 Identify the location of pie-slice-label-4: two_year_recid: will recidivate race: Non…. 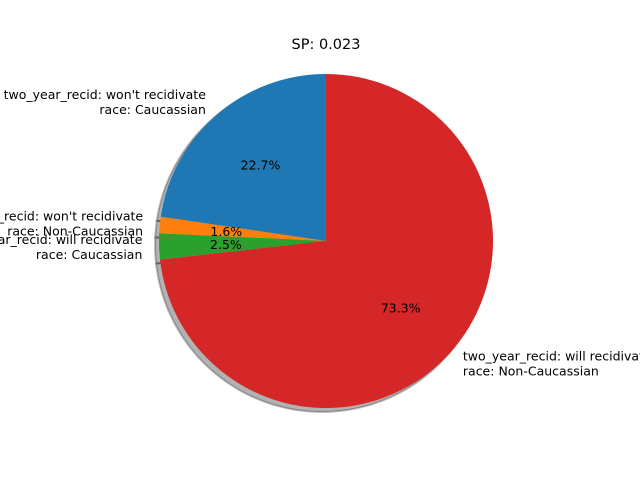
(551, 364).